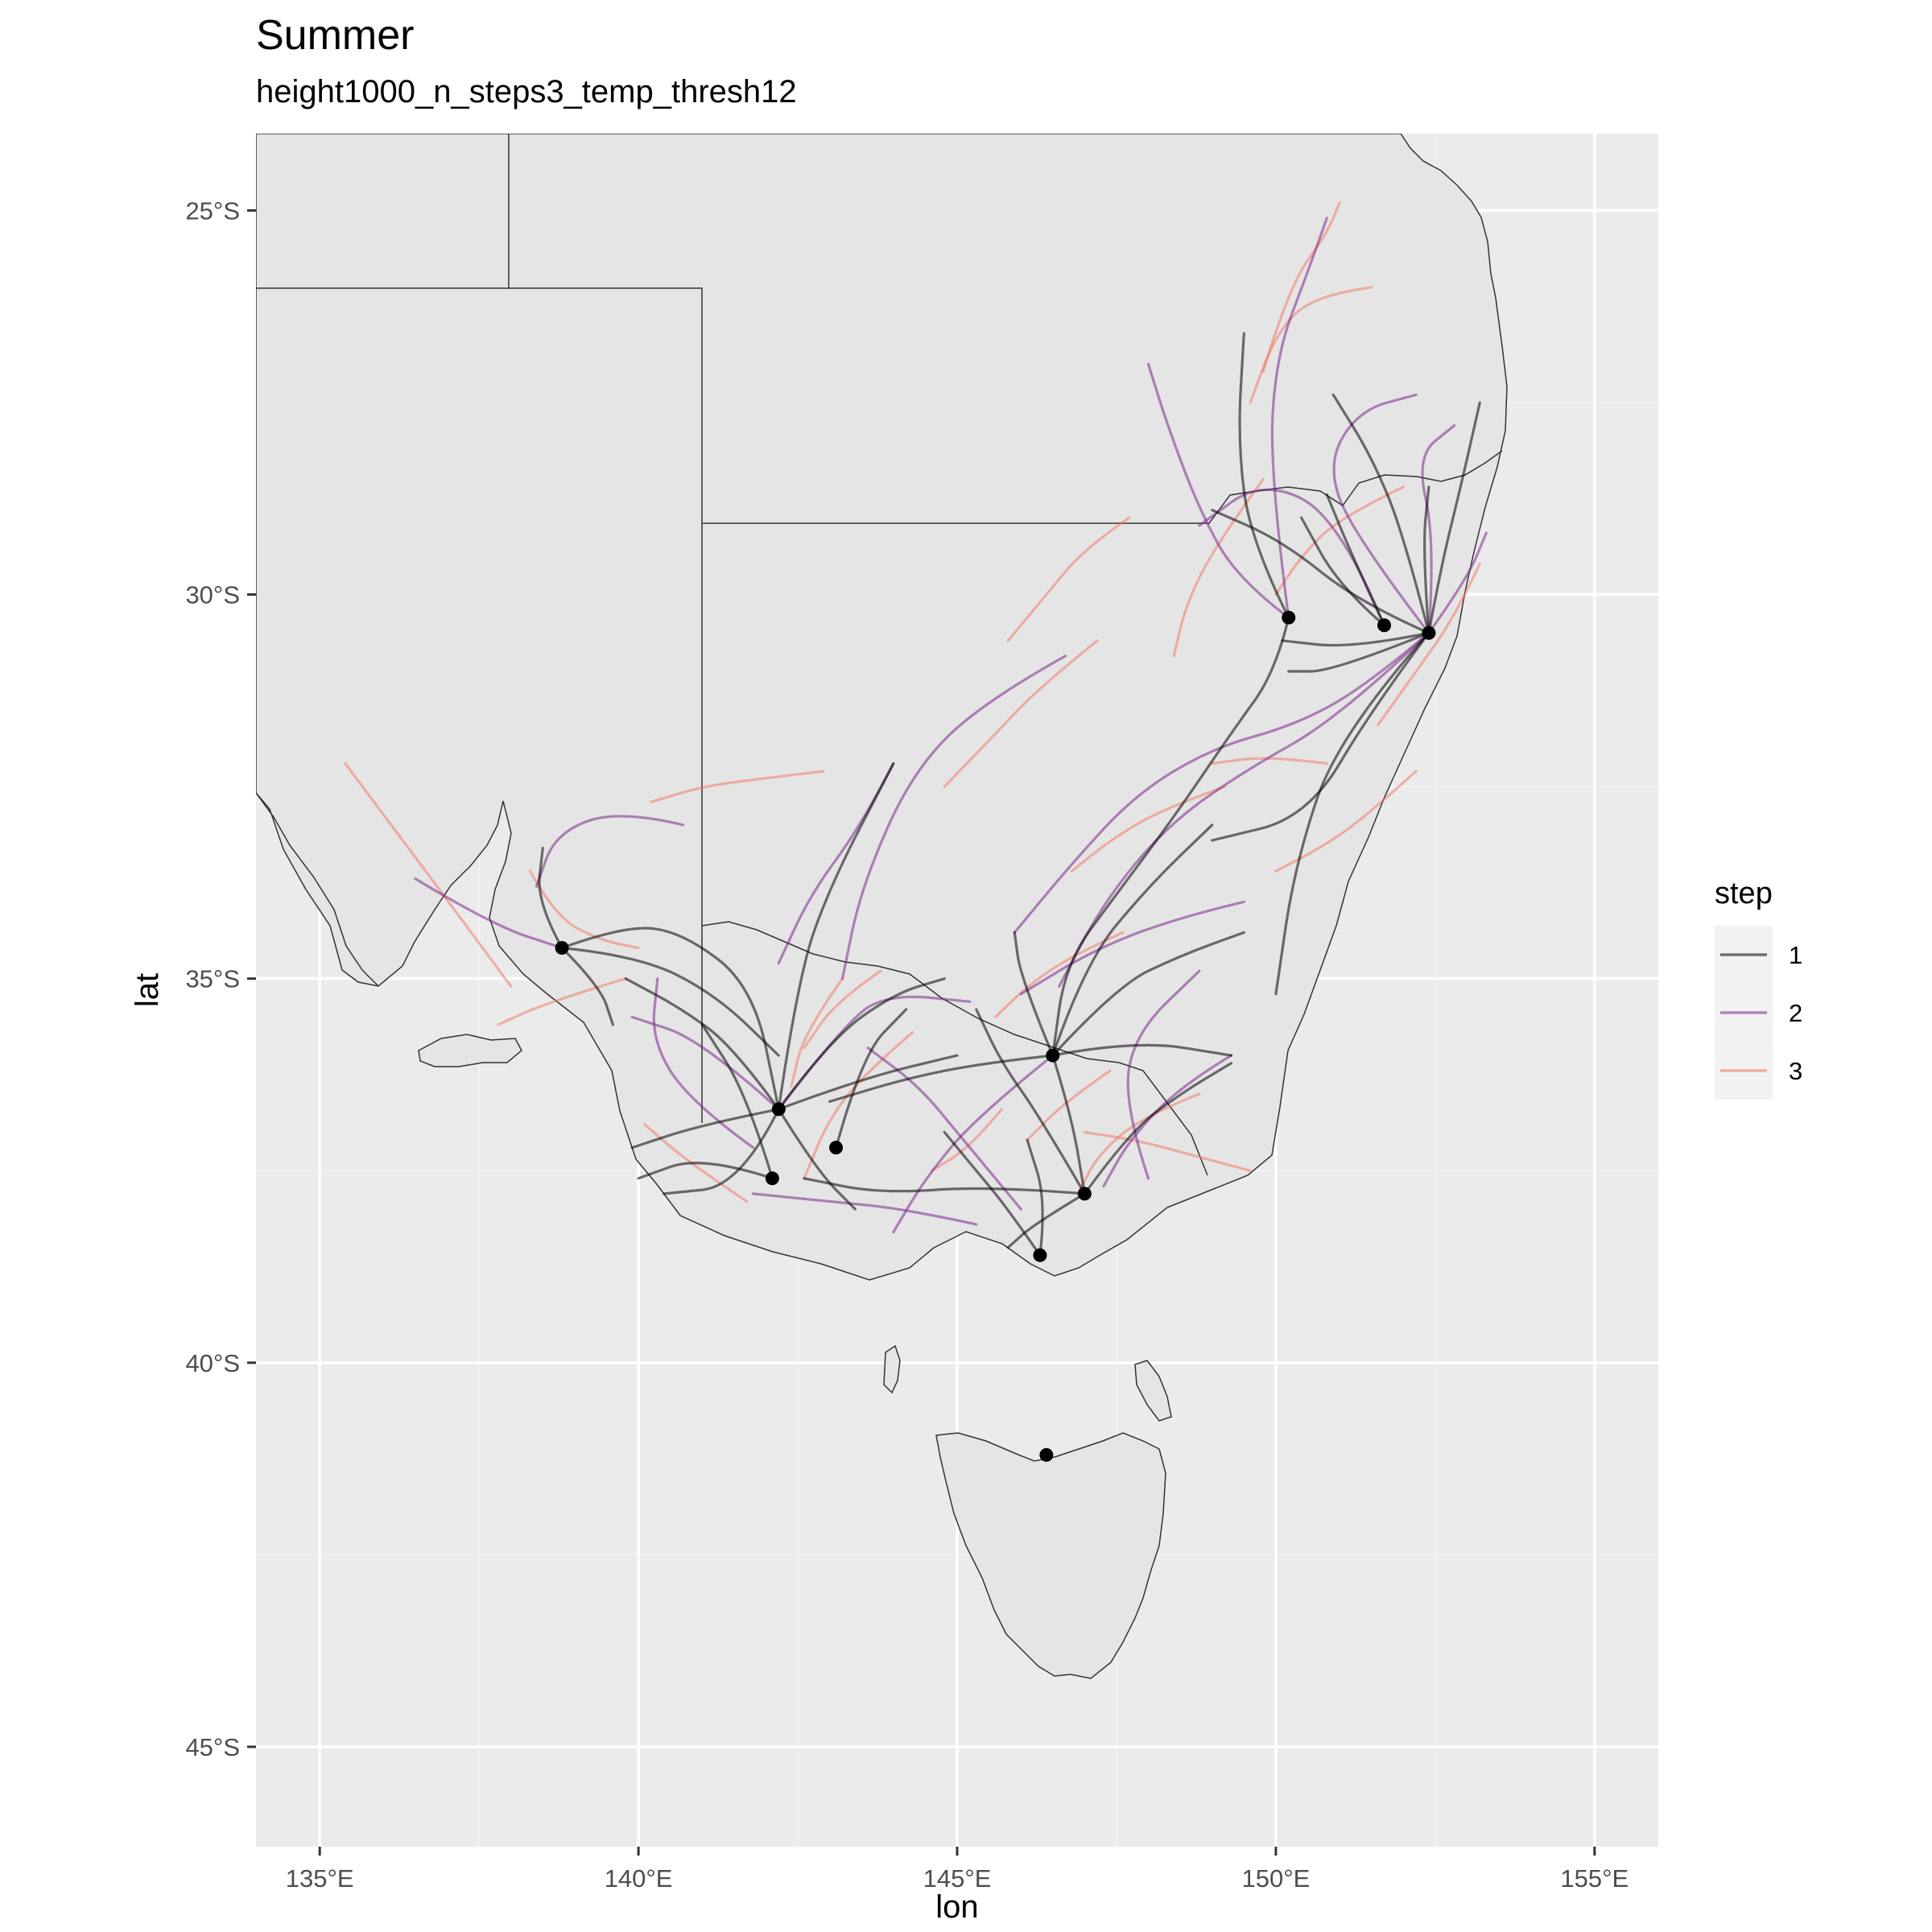 Image resolution: width=1932 pixels, height=1932 pixels. Describe the element at coordinates (212, 1747) in the screenshot. I see `y-tick-label: 45°S` at that location.